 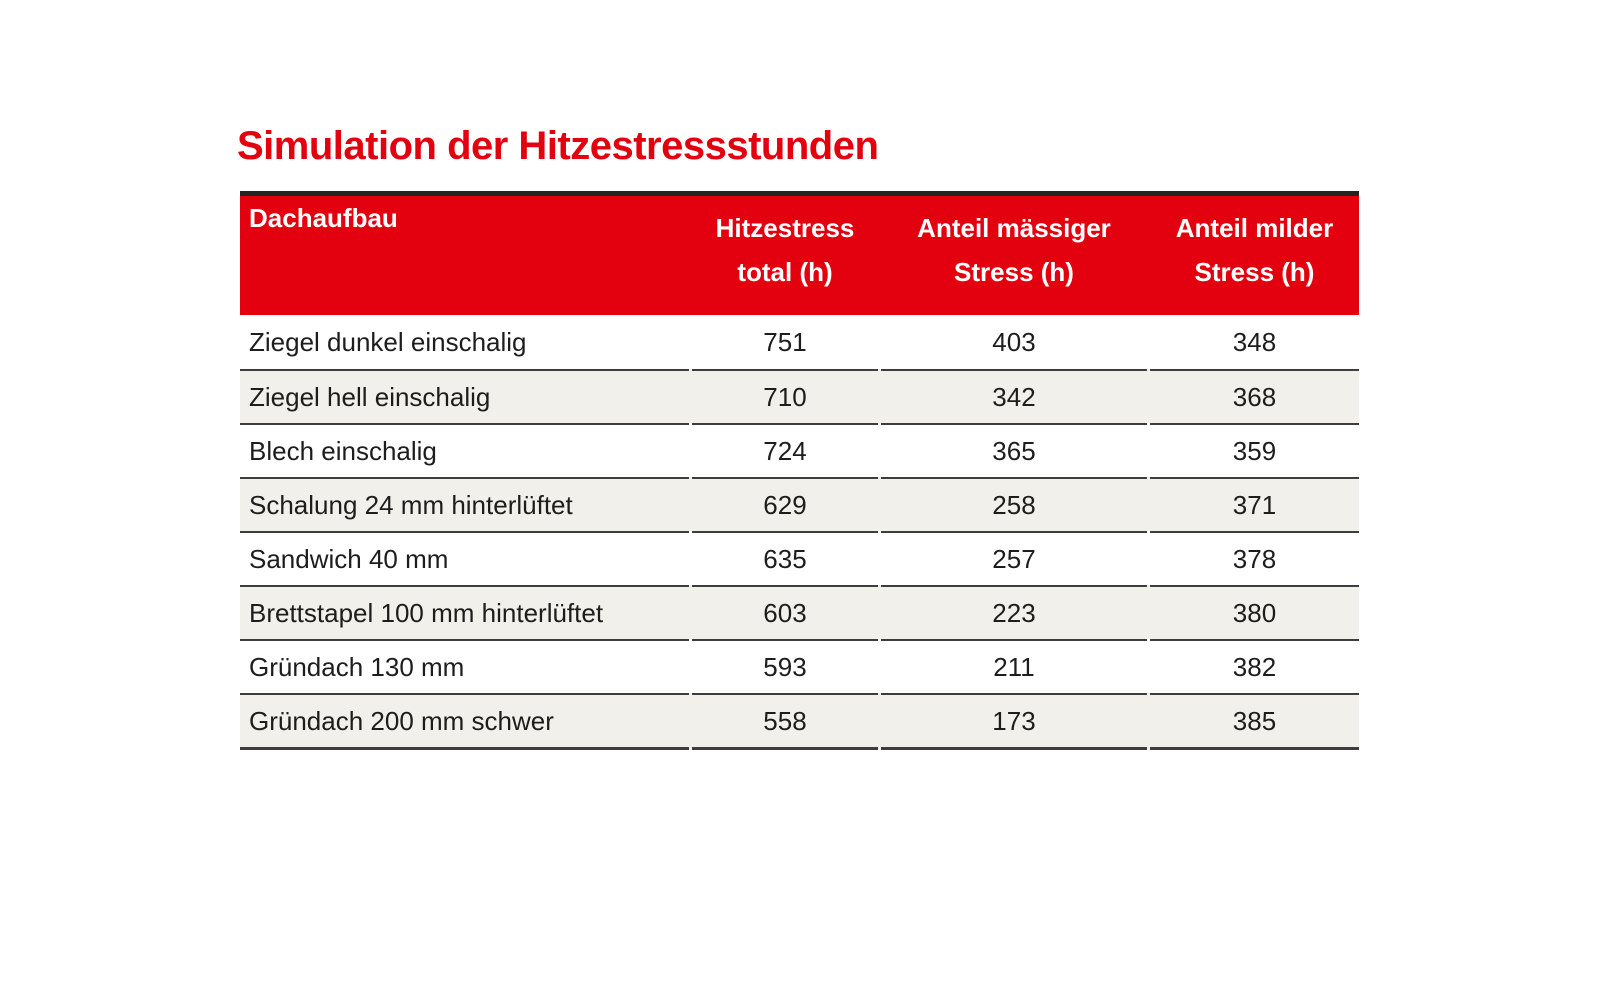 I want to click on moderate-stress-cell: 173, so click(x=1014, y=721).